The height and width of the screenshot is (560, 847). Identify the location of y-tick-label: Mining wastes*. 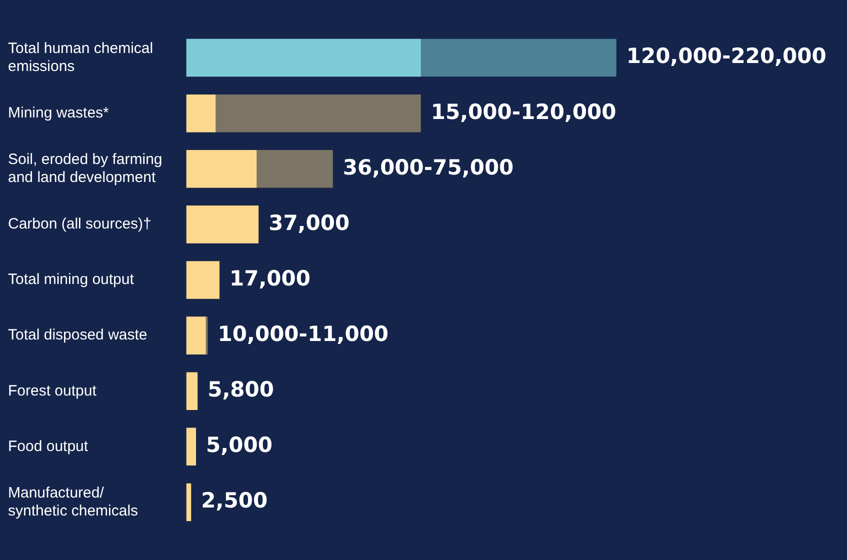
(59, 113).